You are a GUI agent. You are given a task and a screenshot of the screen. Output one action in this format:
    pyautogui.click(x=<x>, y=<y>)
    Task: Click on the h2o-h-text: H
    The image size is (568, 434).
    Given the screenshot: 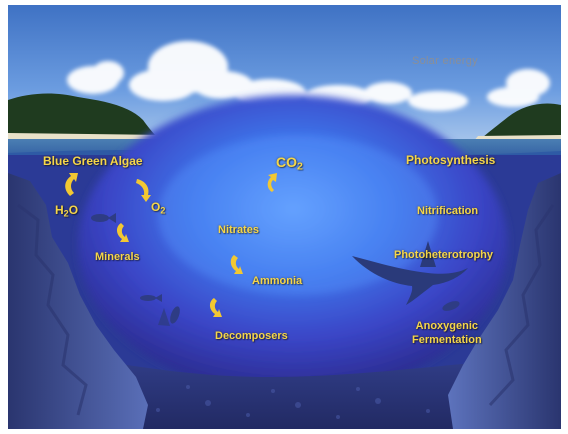 What is the action you would take?
    pyautogui.click(x=59, y=210)
    